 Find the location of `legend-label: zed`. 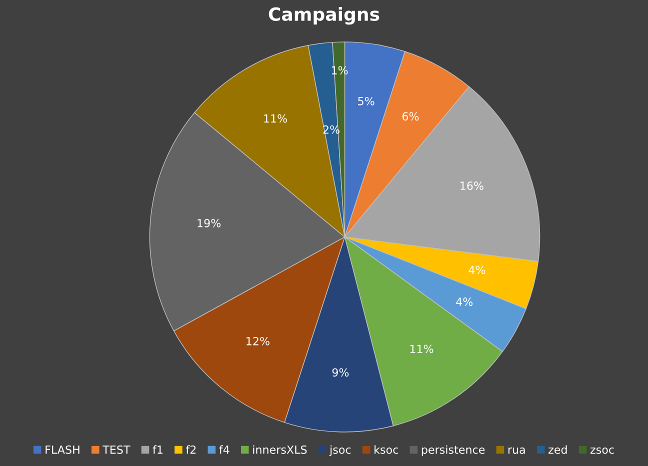

legend-label: zed is located at coordinates (557, 449).